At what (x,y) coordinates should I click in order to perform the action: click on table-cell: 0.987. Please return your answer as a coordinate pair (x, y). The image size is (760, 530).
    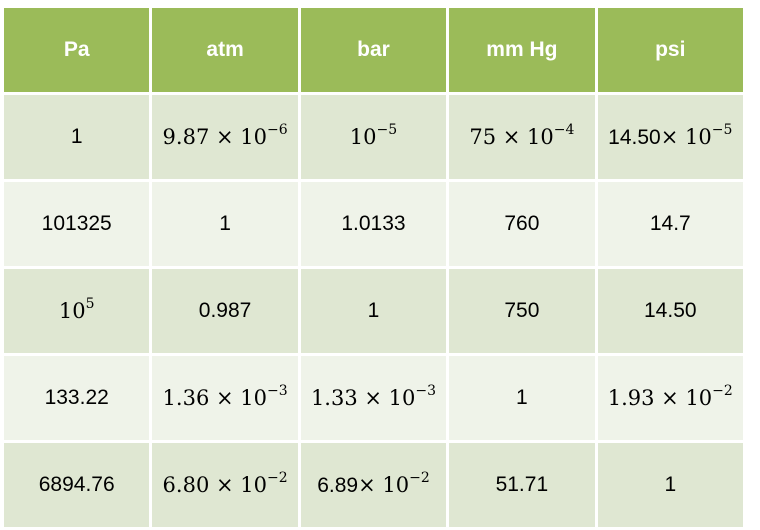
    Looking at the image, I should click on (225, 311).